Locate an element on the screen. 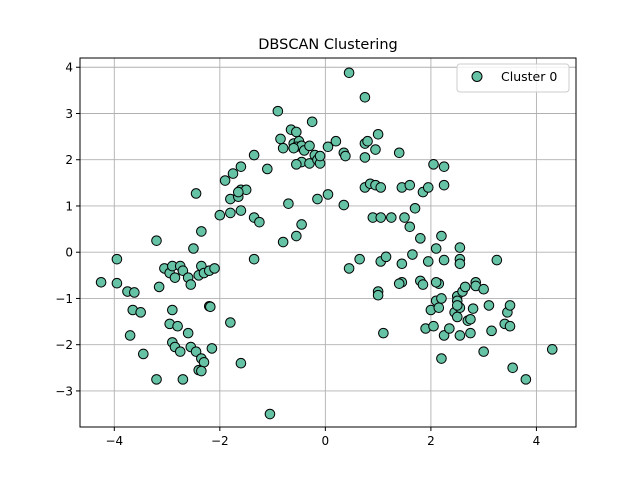  x-tick-label: 4 is located at coordinates (537, 441).